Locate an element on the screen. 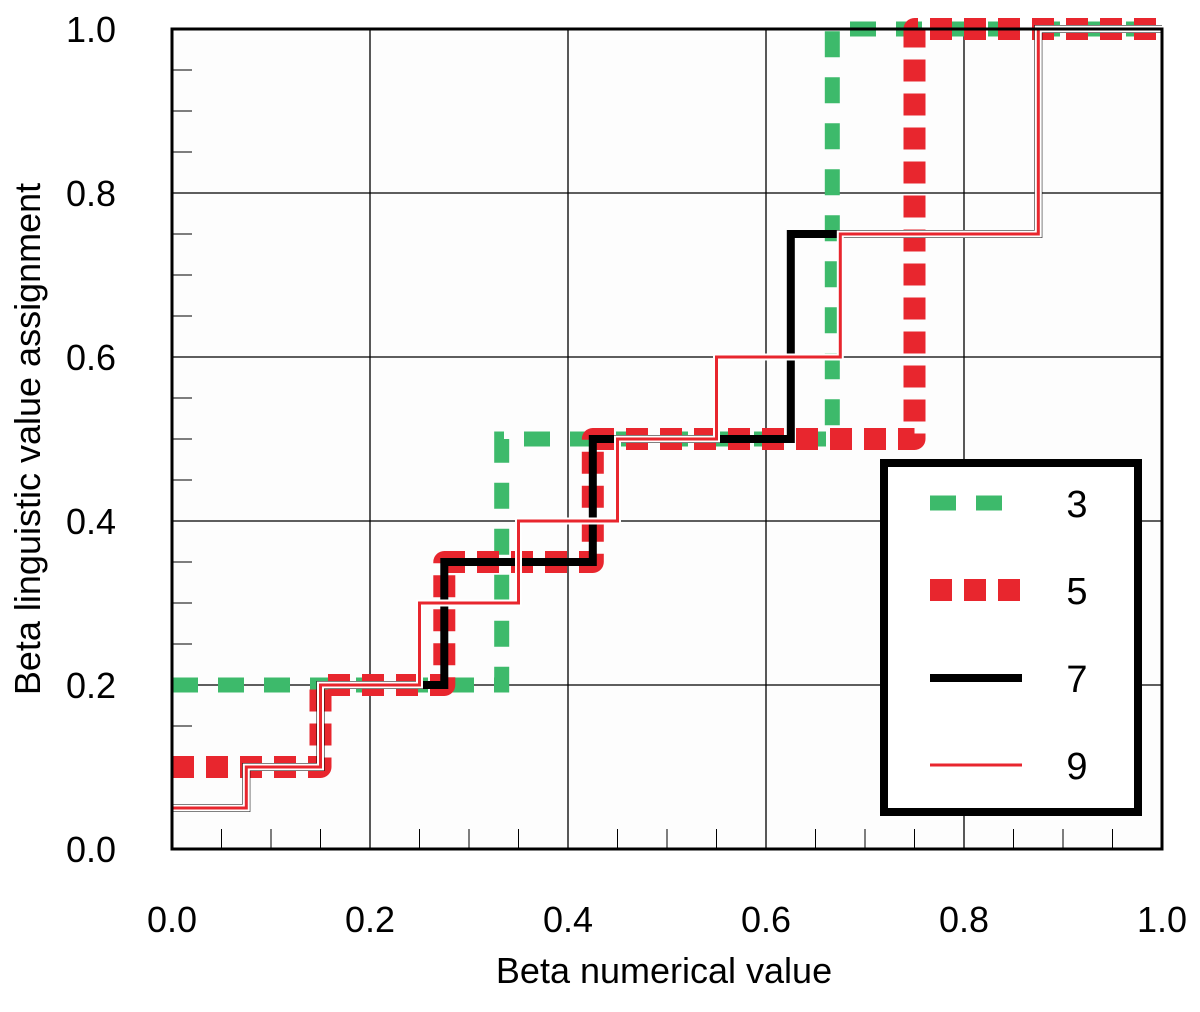 The height and width of the screenshot is (1012, 1200). y-tick-label: 1.0 is located at coordinates (91, 29).